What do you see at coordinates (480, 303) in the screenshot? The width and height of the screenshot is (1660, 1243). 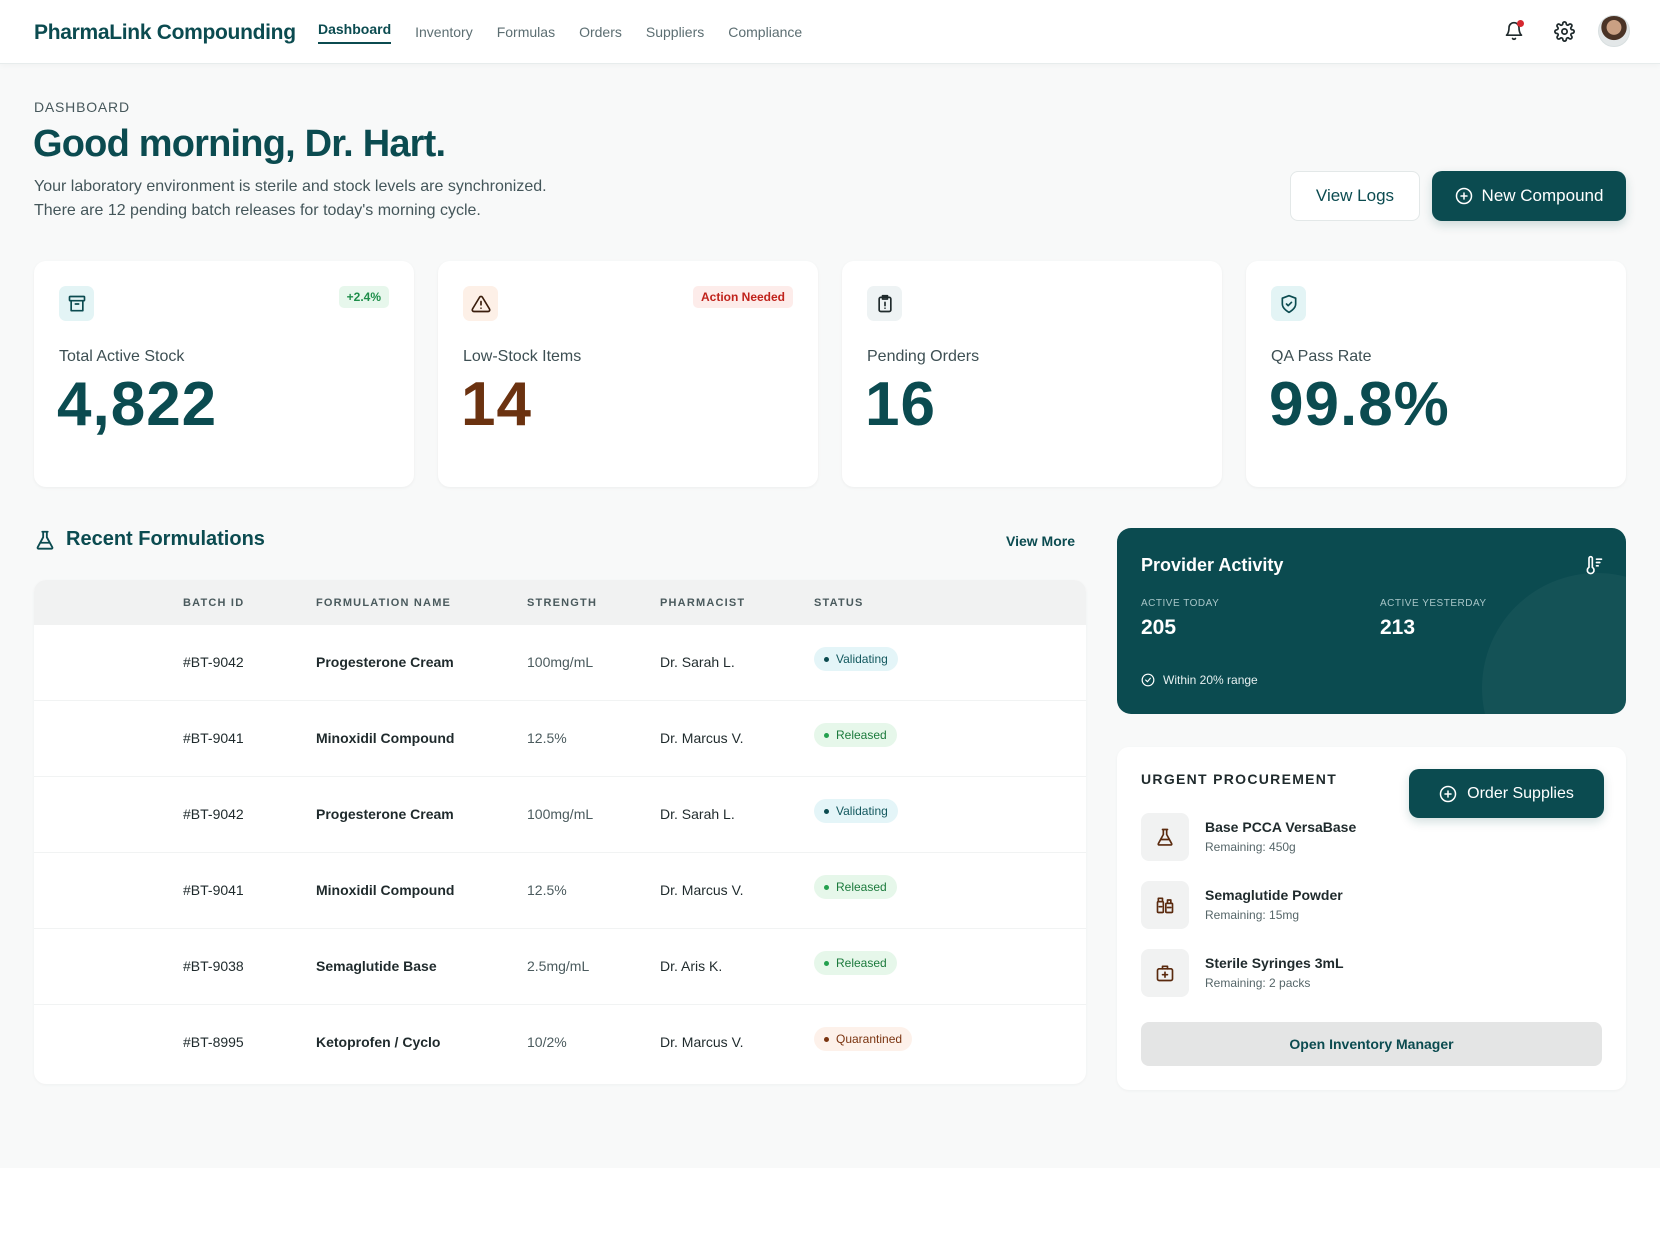 I see `warning-icon` at bounding box center [480, 303].